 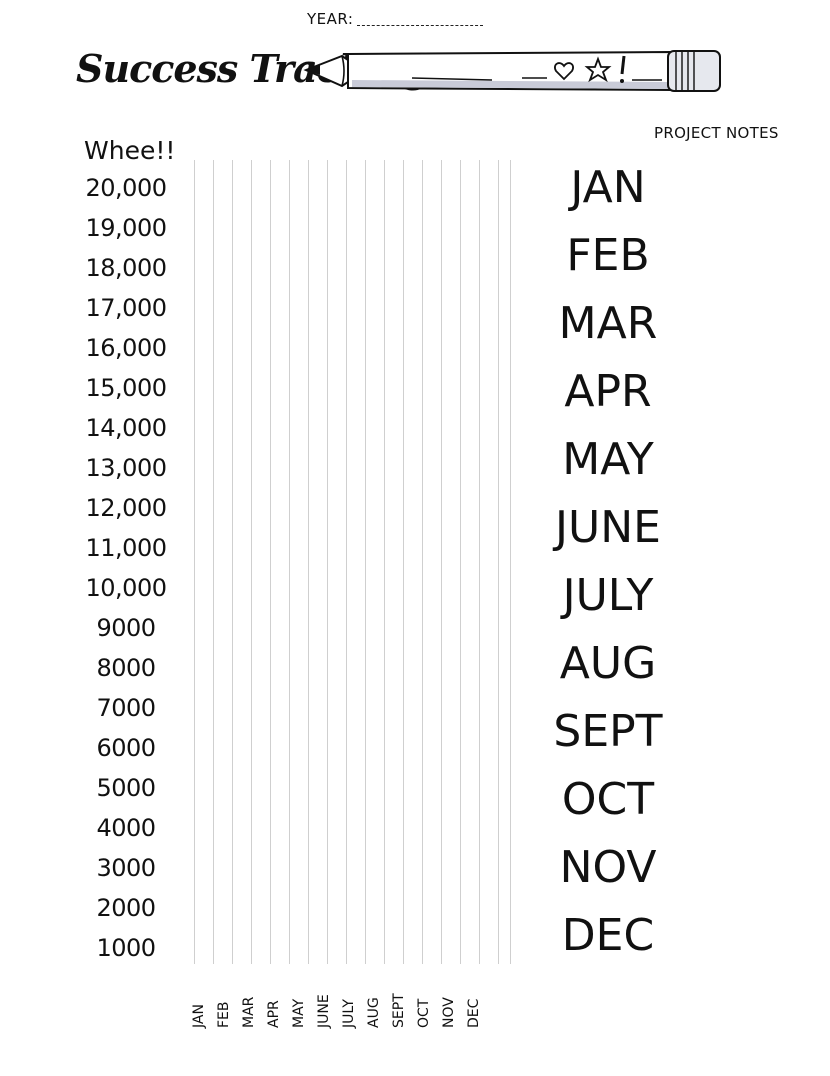 What do you see at coordinates (126, 828) in the screenshot?
I see `y-label: 4000` at bounding box center [126, 828].